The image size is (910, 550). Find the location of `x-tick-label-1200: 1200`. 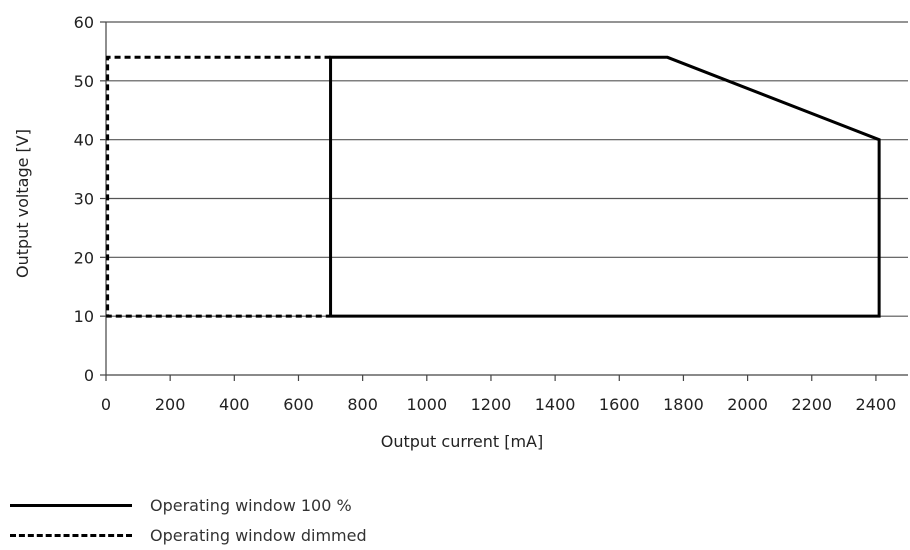

x-tick-label-1200: 1200 is located at coordinates (491, 404).